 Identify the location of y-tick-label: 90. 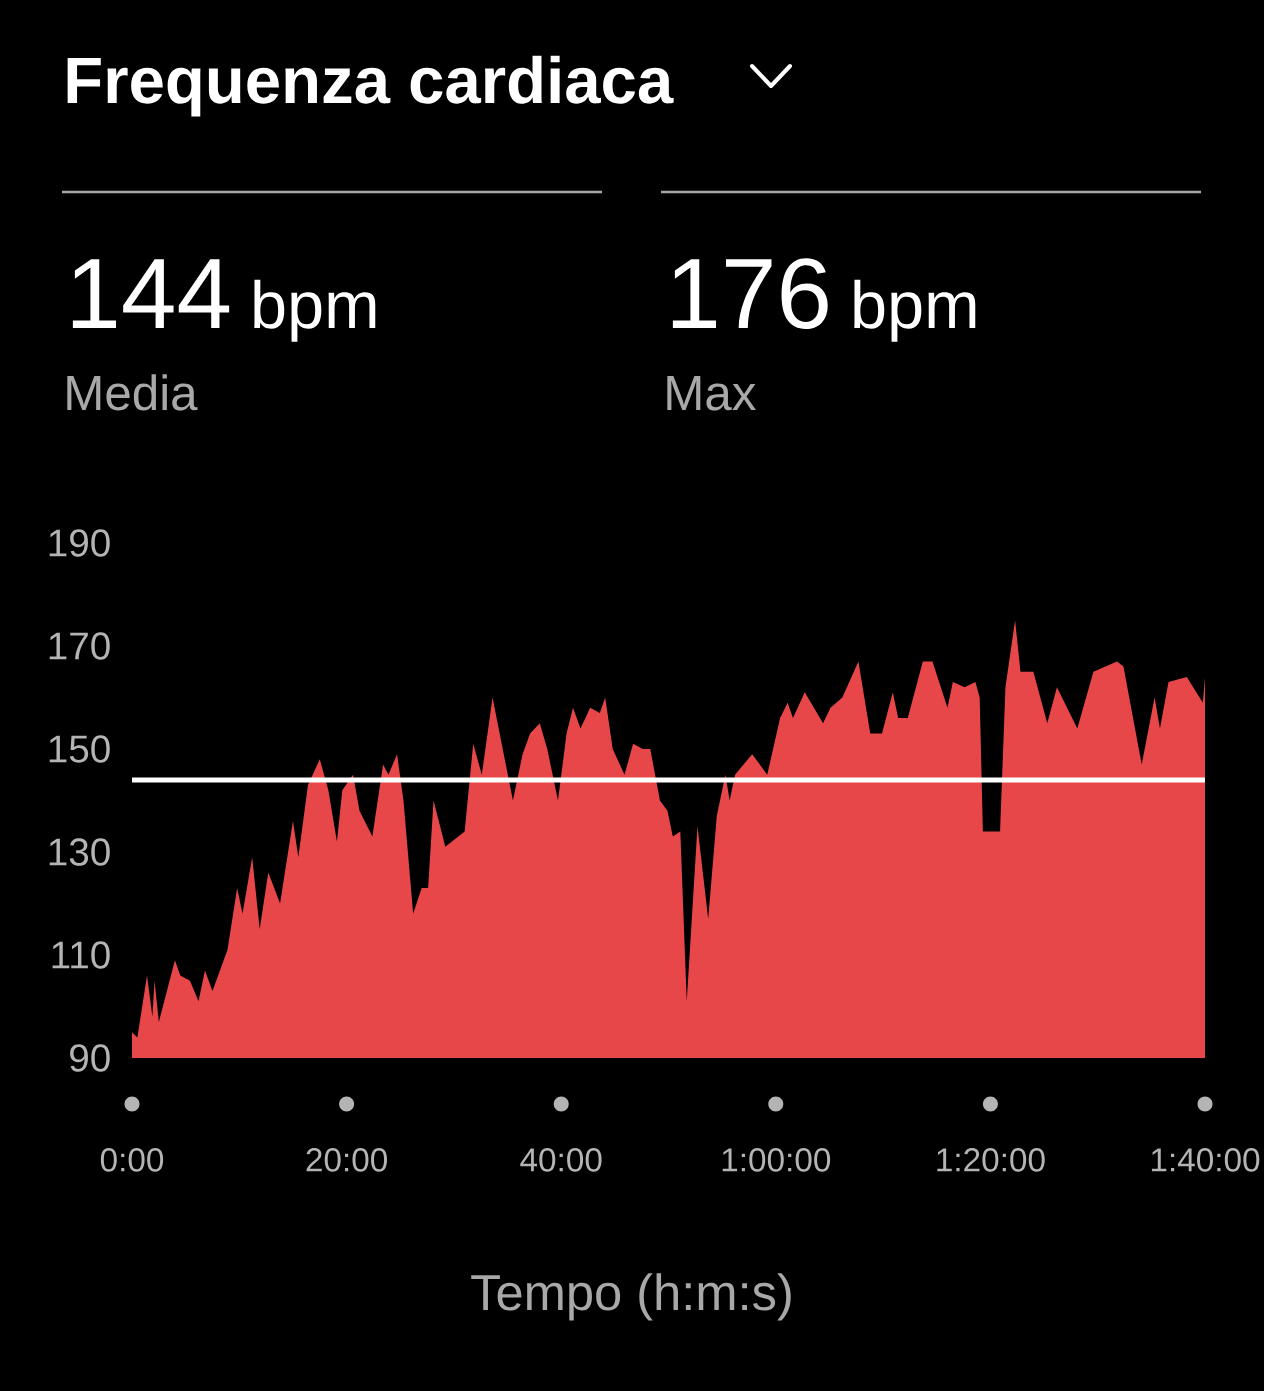
(90, 1058).